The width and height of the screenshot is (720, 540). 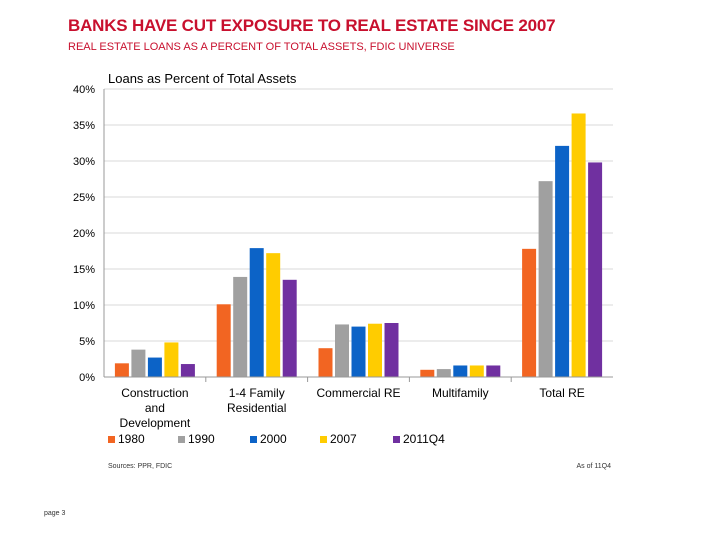 What do you see at coordinates (84, 162) in the screenshot?
I see `y-tick-label: 30%` at bounding box center [84, 162].